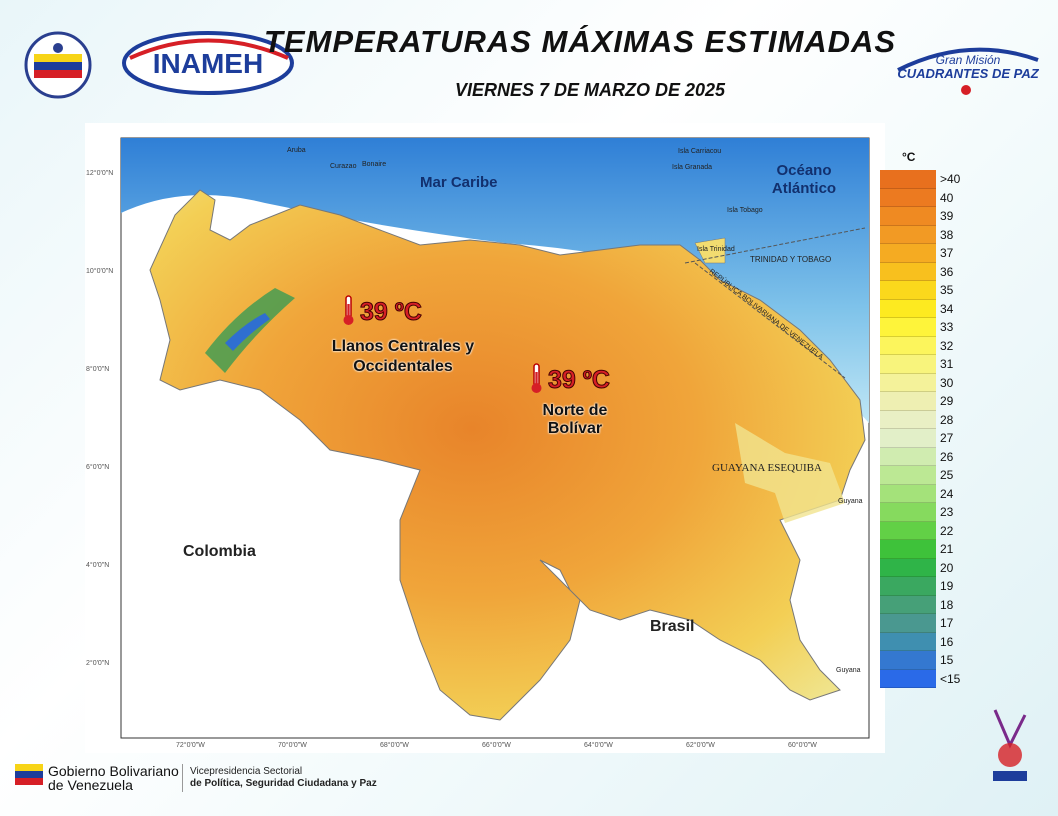 The height and width of the screenshot is (816, 1058). Describe the element at coordinates (968, 73) in the screenshot. I see `logo-main: CUADRANTES DE PAZ` at that location.